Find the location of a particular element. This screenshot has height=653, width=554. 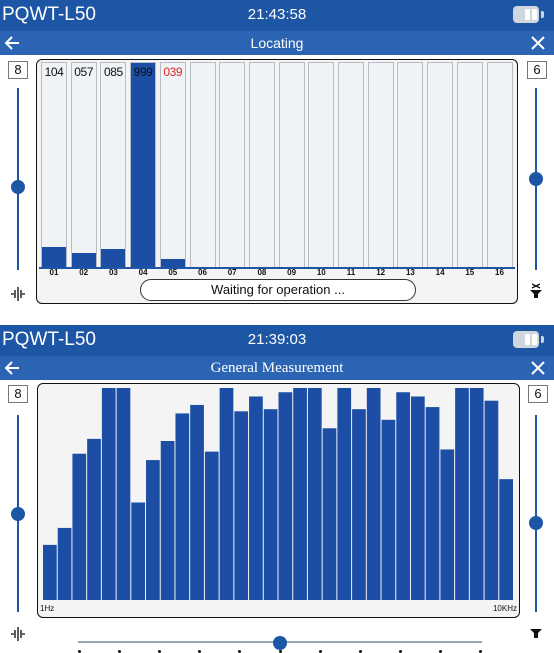

title-bar: General Measurement is located at coordinates (277, 368).